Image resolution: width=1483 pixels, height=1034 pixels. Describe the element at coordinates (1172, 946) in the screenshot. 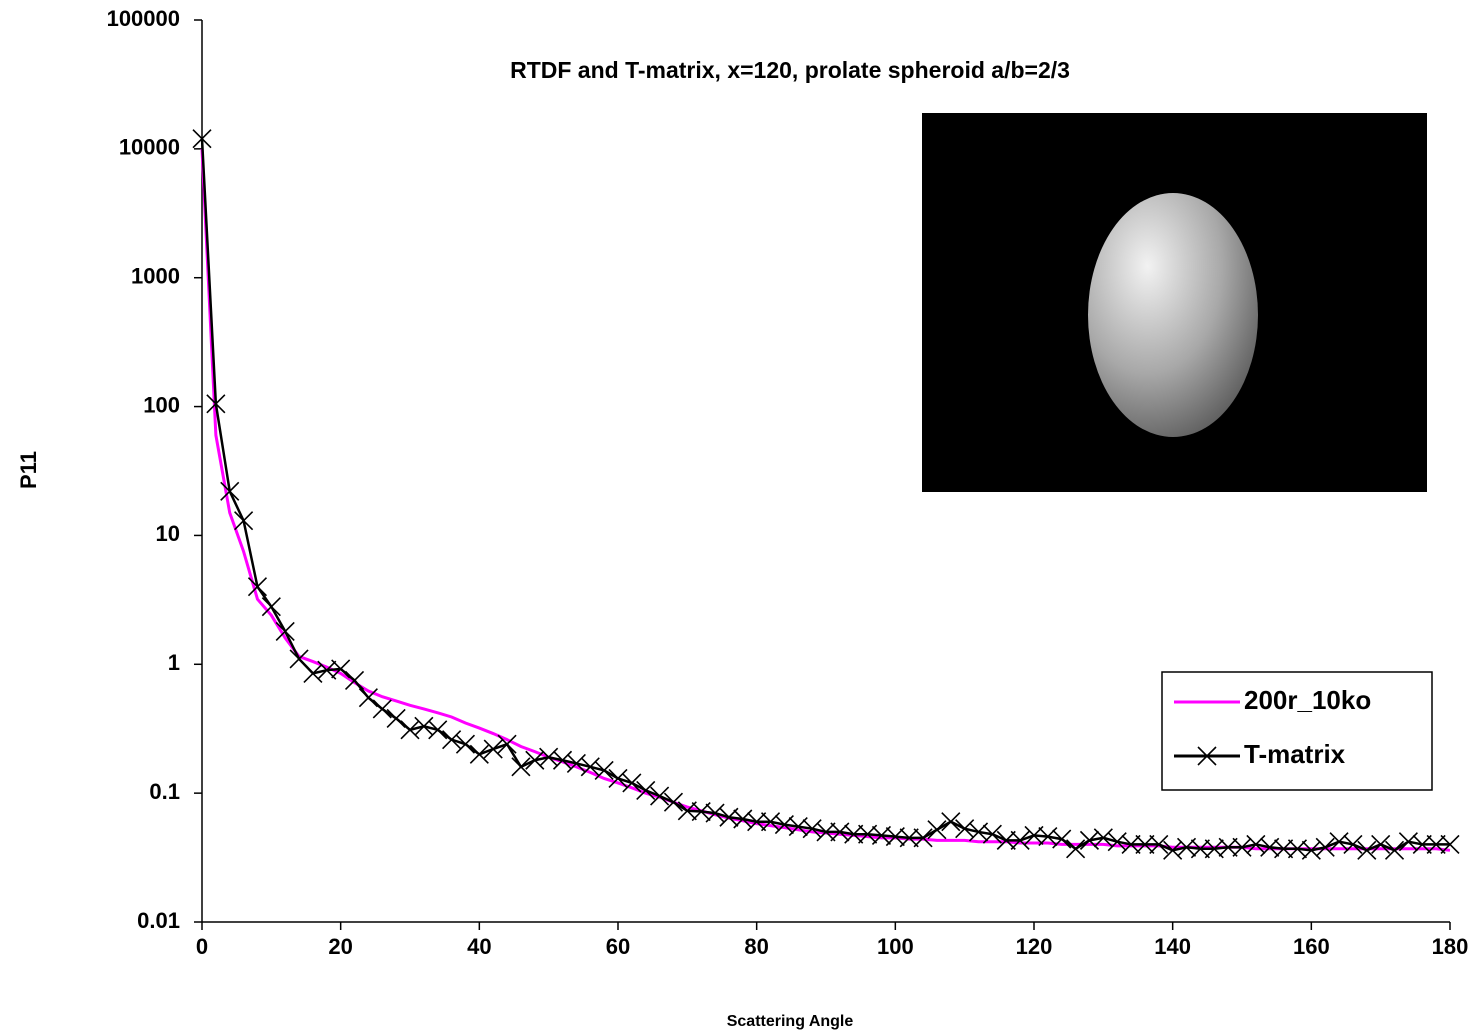

I see `x-tick-label: 140` at that location.